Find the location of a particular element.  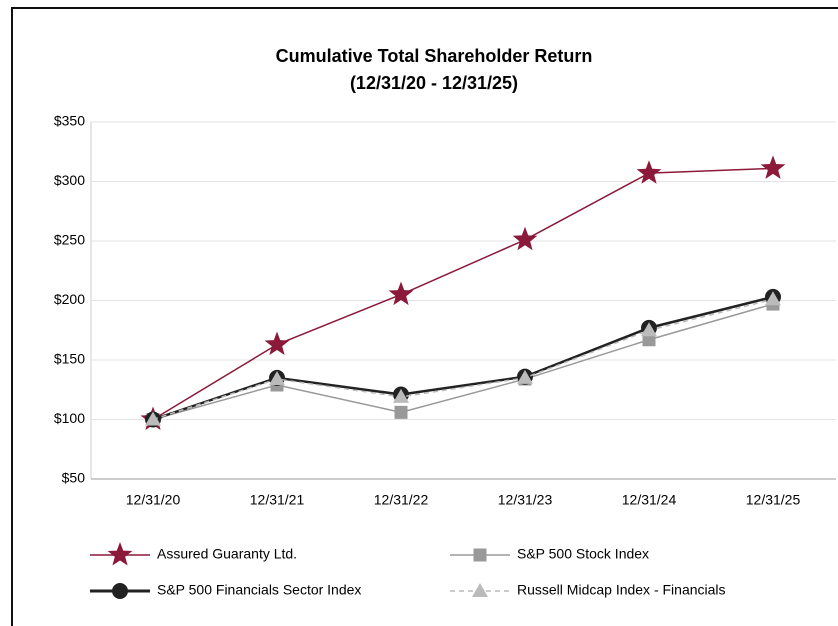

y-tick-label: $200 is located at coordinates (69, 299).